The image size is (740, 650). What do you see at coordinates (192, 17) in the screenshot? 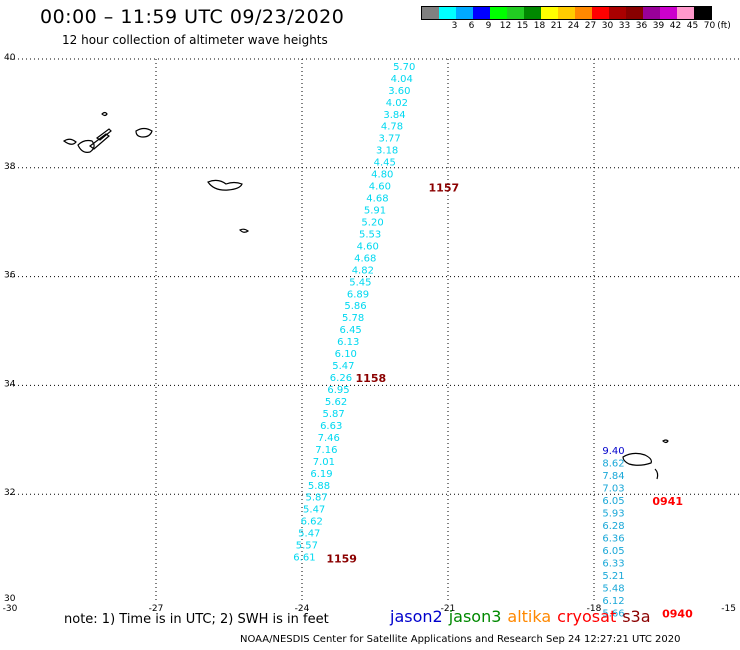
I see `chart-title: 00:00 – 11:59 UTC 09/23/2020` at bounding box center [192, 17].